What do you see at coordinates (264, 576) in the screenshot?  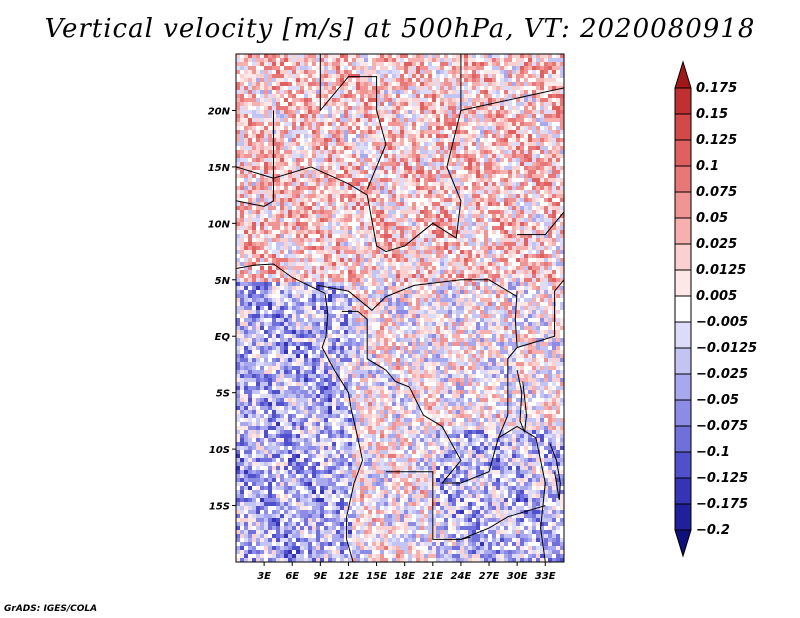 I see `x-tick-label: 3E` at bounding box center [264, 576].